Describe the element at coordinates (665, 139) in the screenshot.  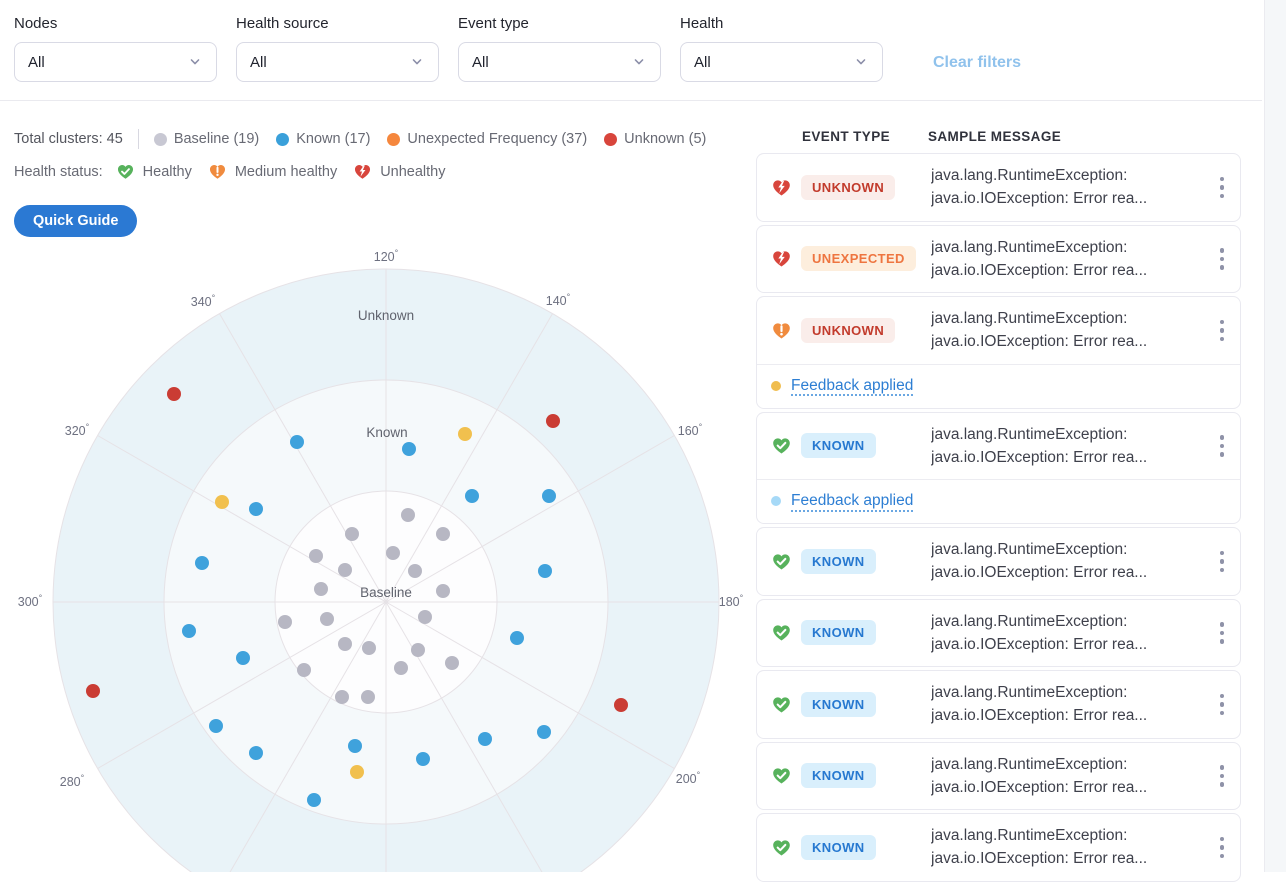
I see `legend-item-label: Unknown (5)` at that location.